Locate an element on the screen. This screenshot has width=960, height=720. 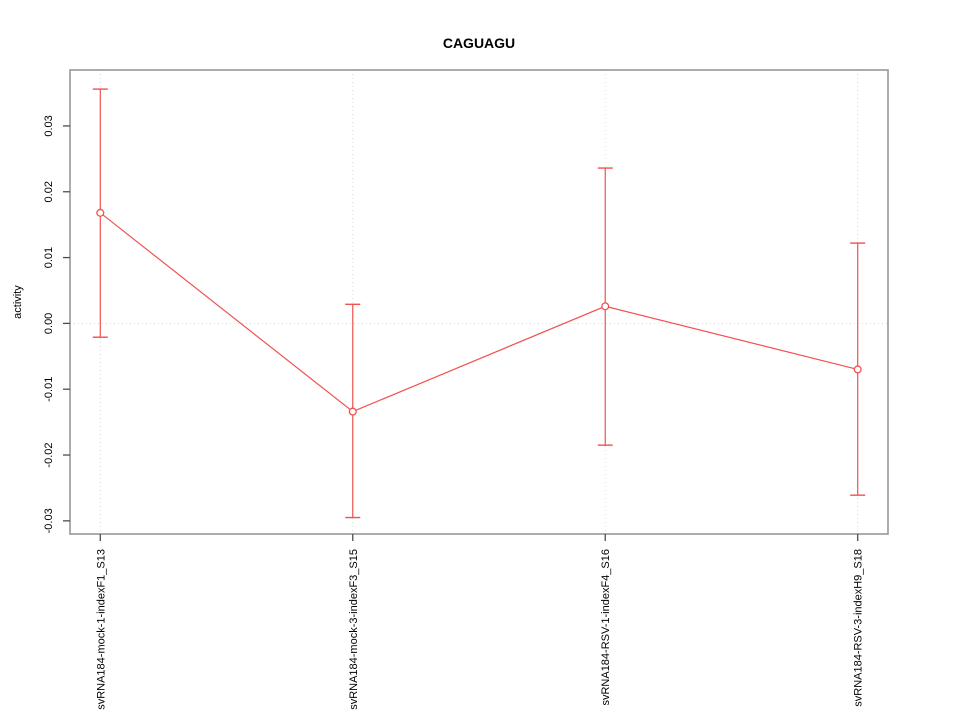
chart-title: CAGUAGU is located at coordinates (479, 43).